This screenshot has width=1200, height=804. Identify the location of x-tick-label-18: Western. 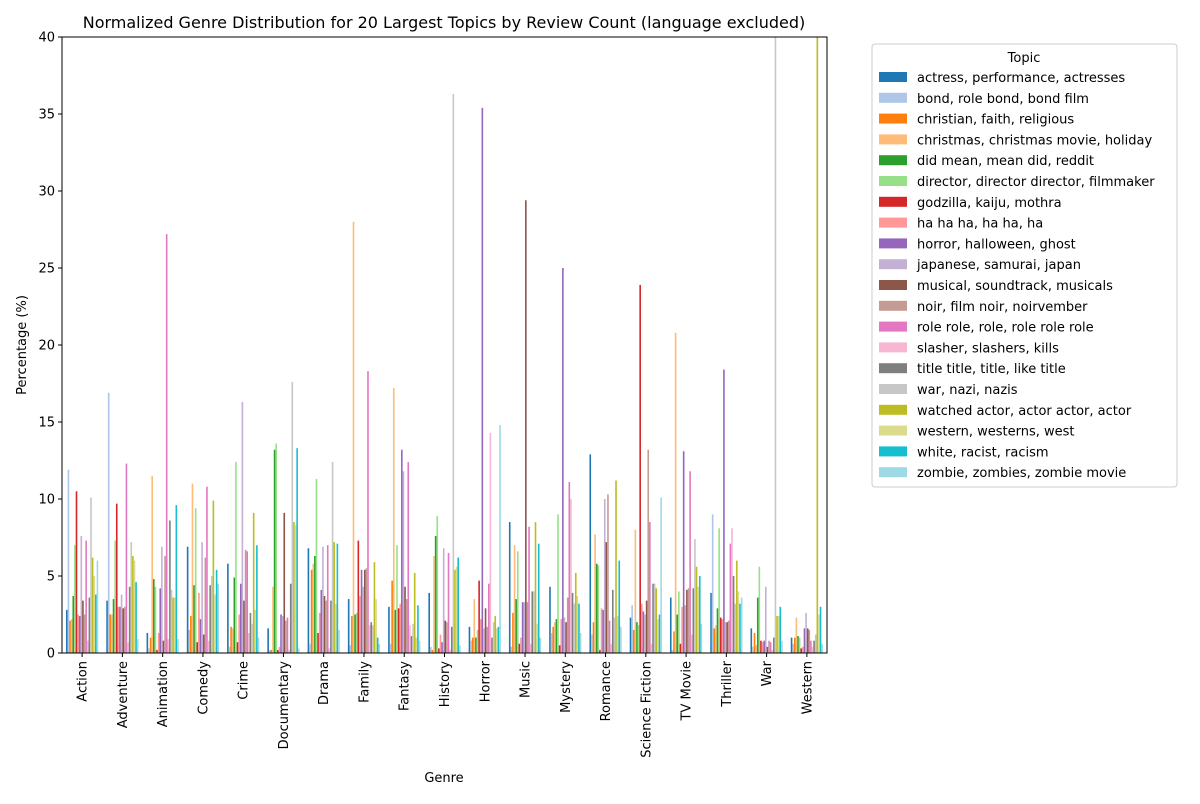
(807, 687).